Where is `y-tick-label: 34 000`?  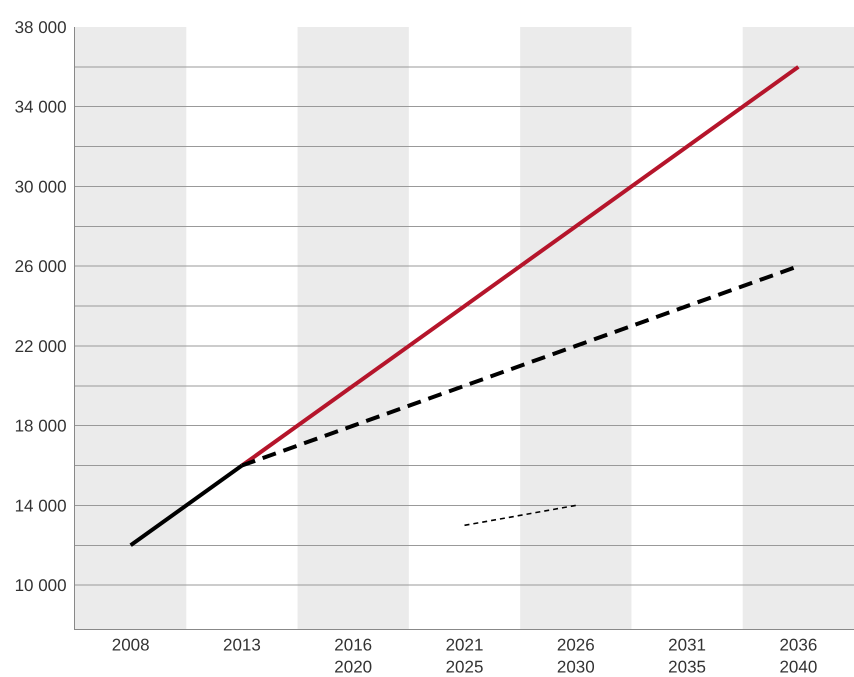
y-tick-label: 34 000 is located at coordinates (40, 107).